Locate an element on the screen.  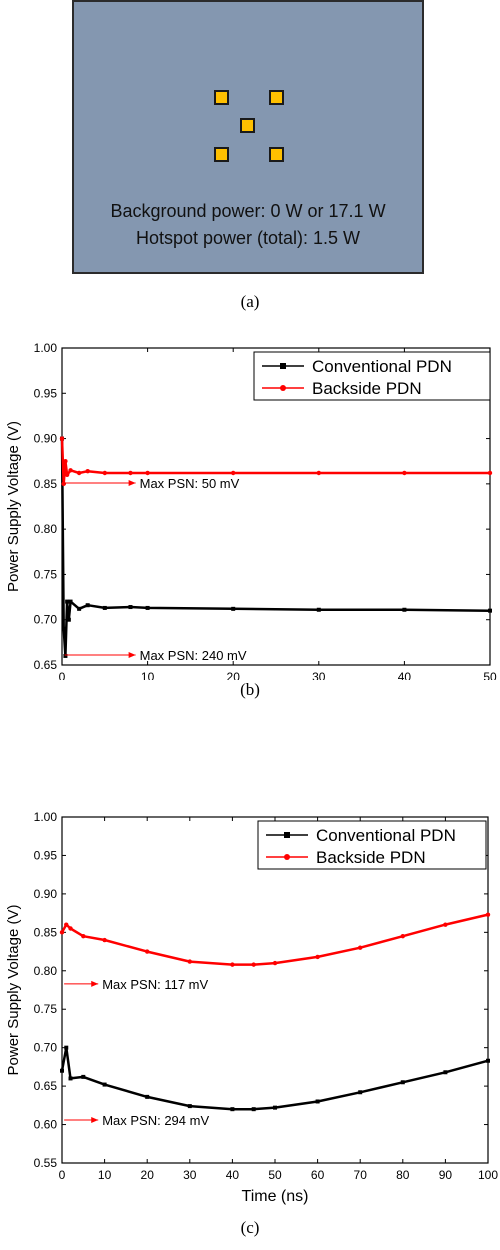
y-tick-label: 0.85 is located at coordinates (46, 932).